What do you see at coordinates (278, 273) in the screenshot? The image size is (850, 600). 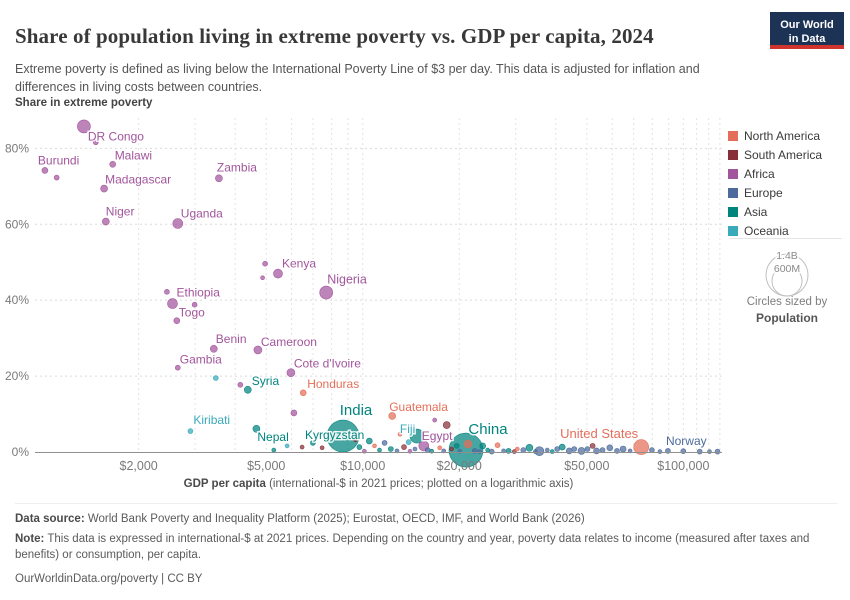 I see `scatter-point-kenya` at bounding box center [278, 273].